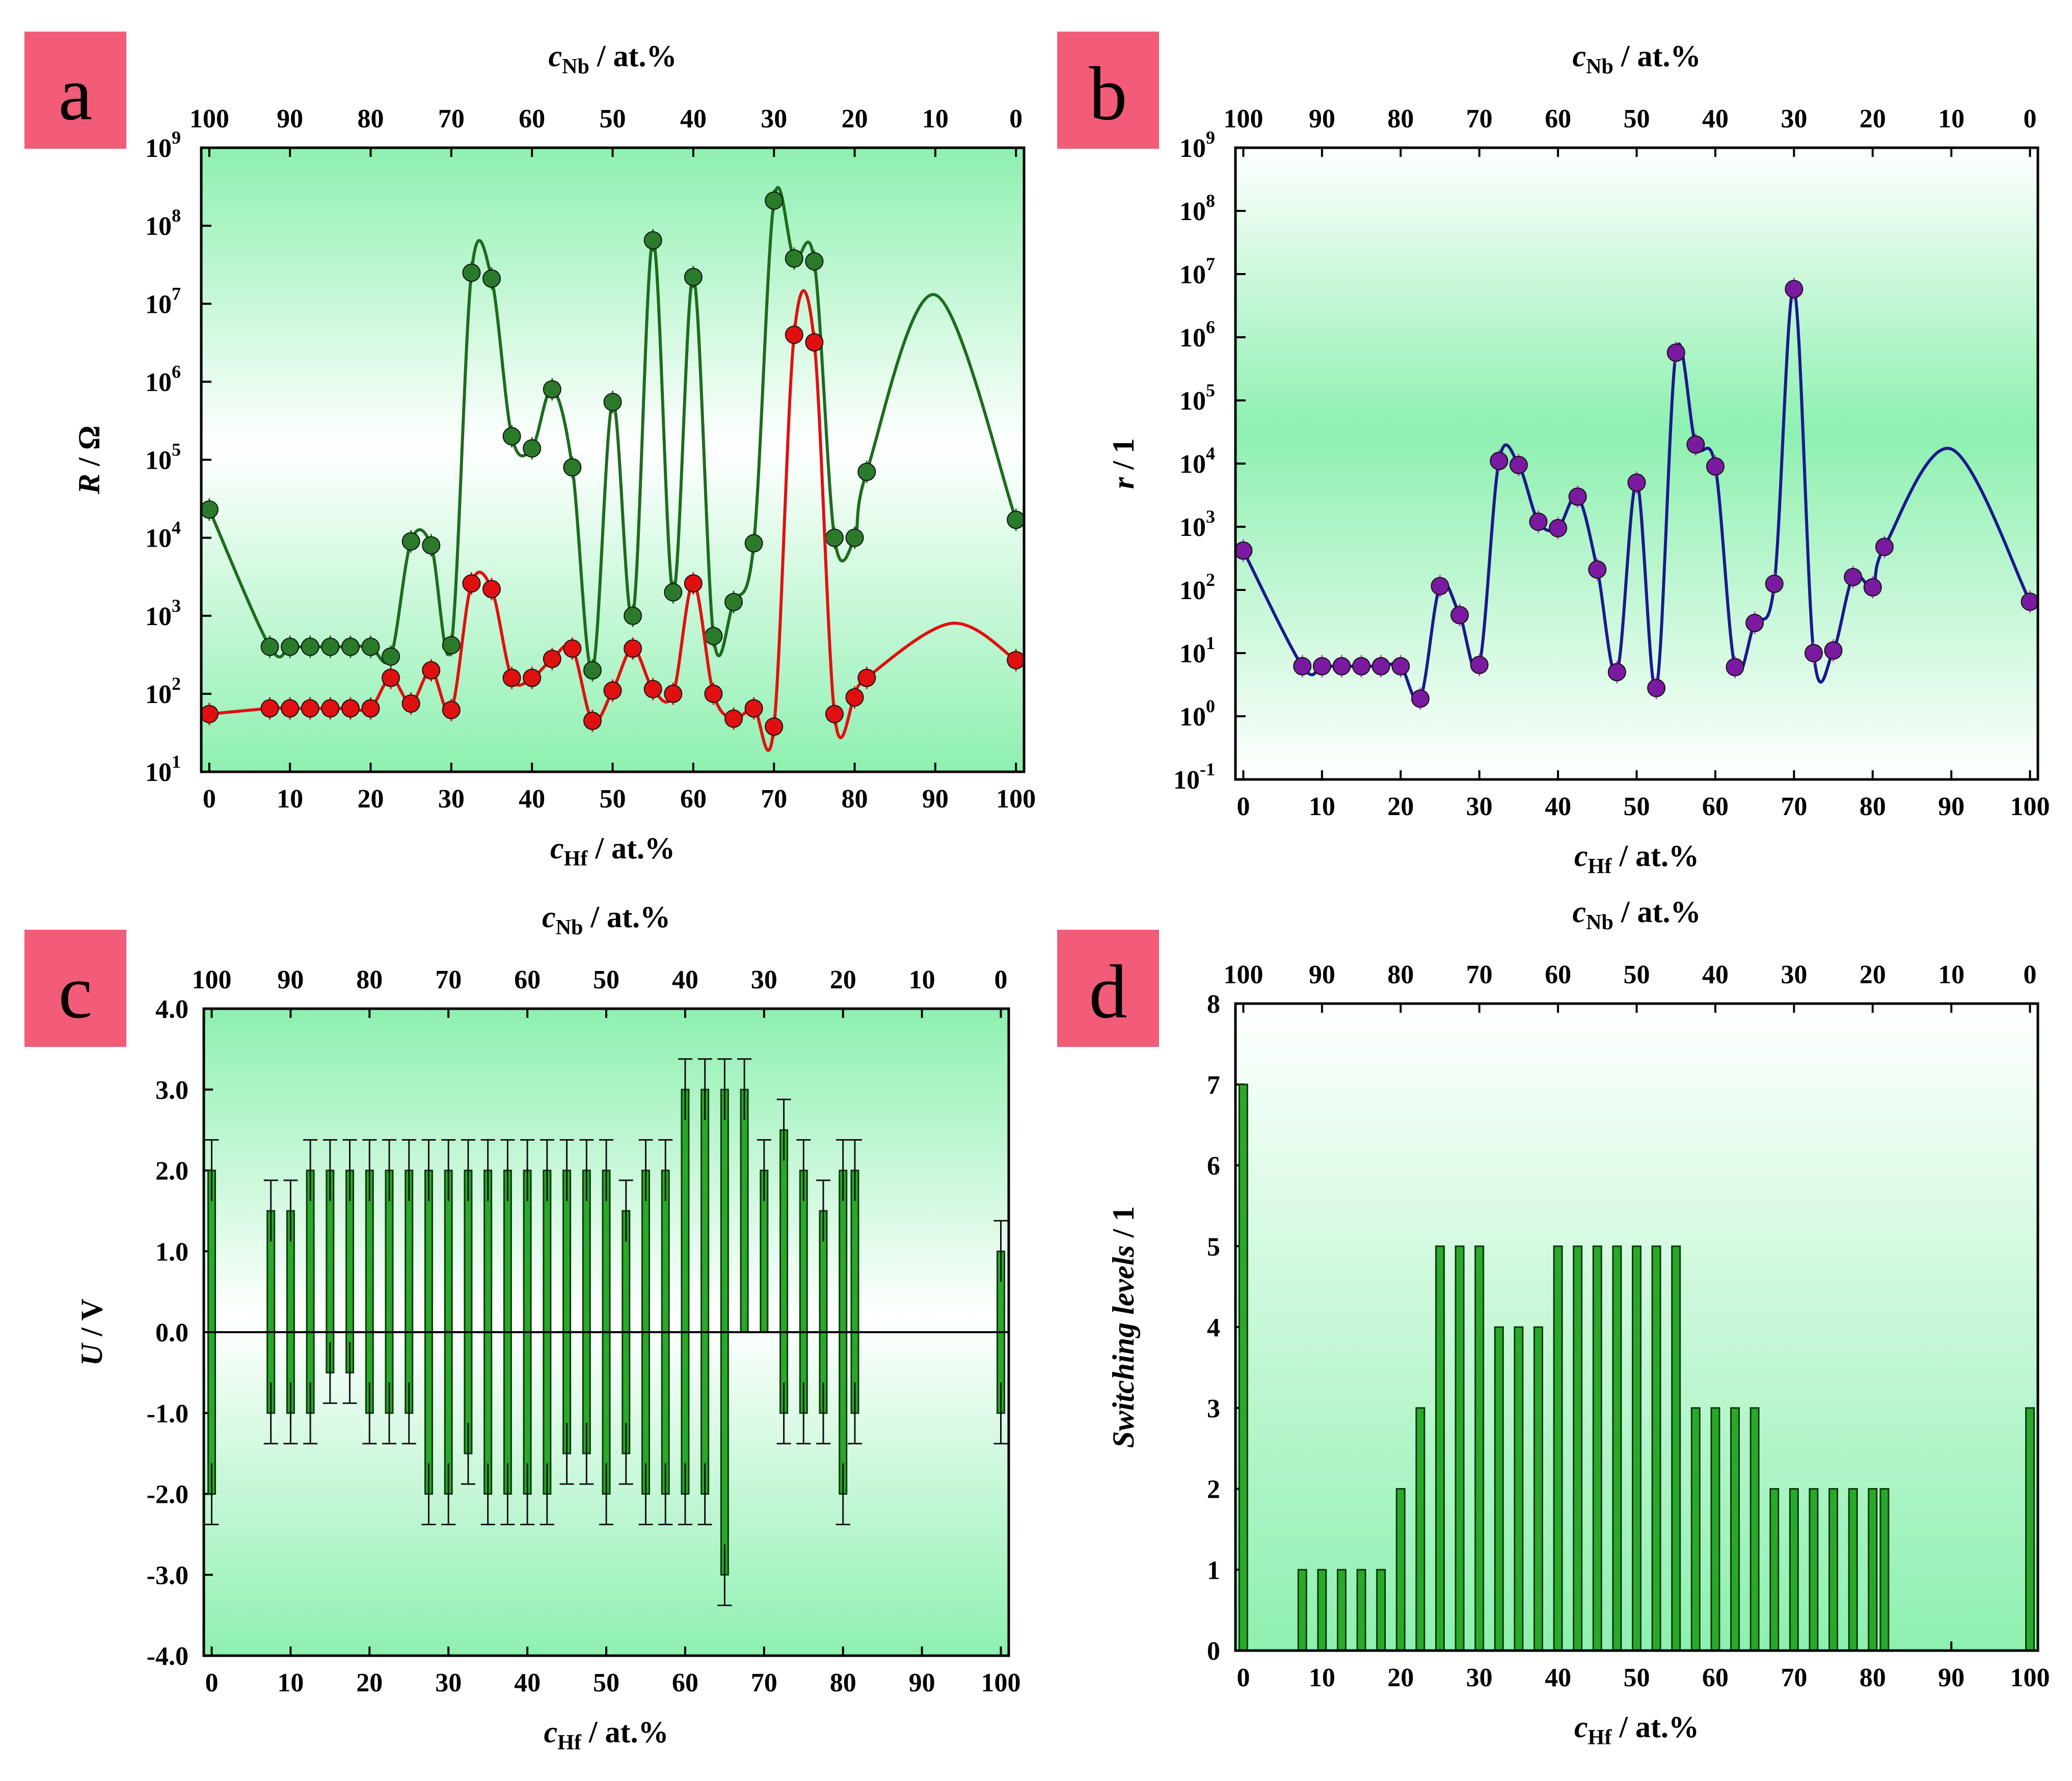 The height and width of the screenshot is (1781, 2072). I want to click on plot-background, so click(1636, 463).